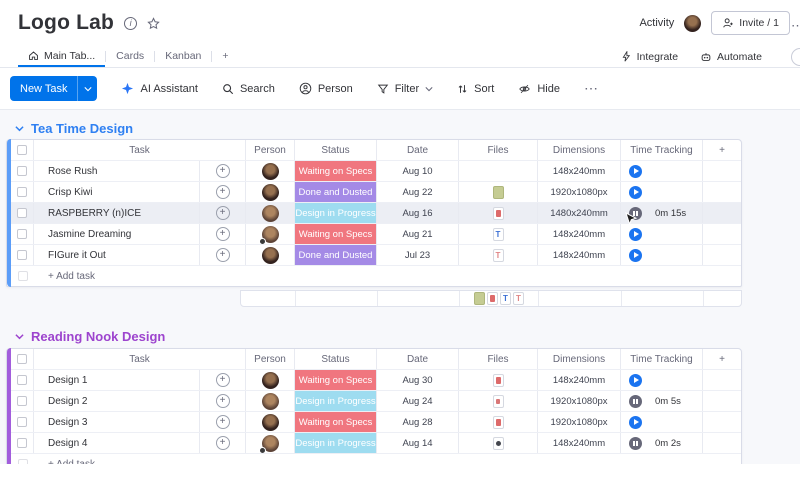 Image resolution: width=800 pixels, height=480 pixels. I want to click on filter-button: Filter, so click(405, 89).